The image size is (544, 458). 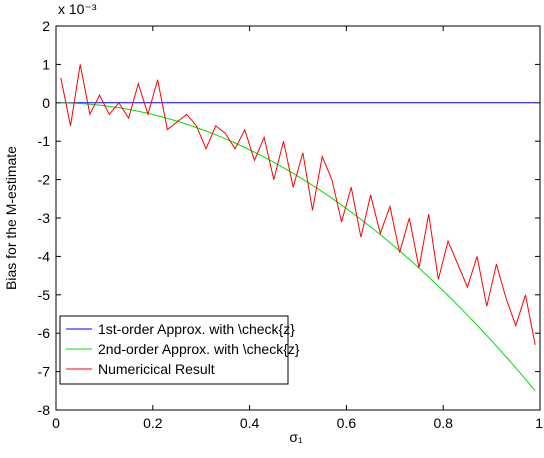 I want to click on x-tick-label: 0.4, so click(x=250, y=423).